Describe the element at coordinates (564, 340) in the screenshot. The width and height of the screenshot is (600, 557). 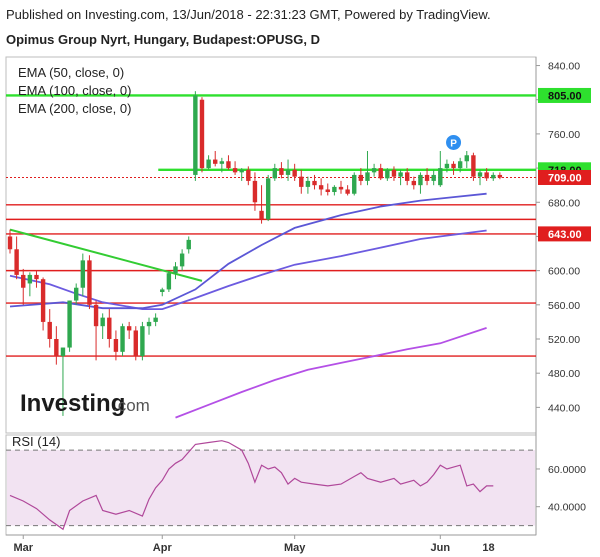
I see `price-tick-label: 520.00` at that location.